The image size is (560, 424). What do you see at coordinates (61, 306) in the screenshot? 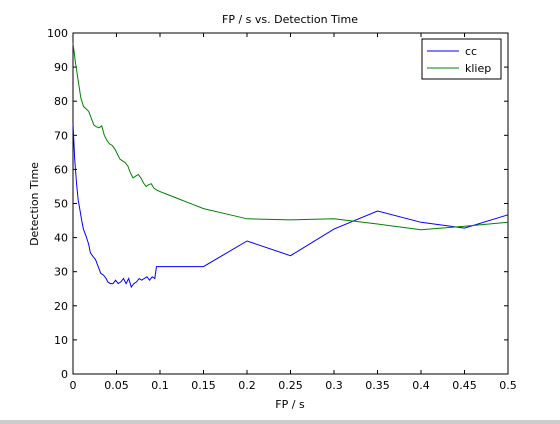
I see `y-tick-label: 20` at bounding box center [61, 306].